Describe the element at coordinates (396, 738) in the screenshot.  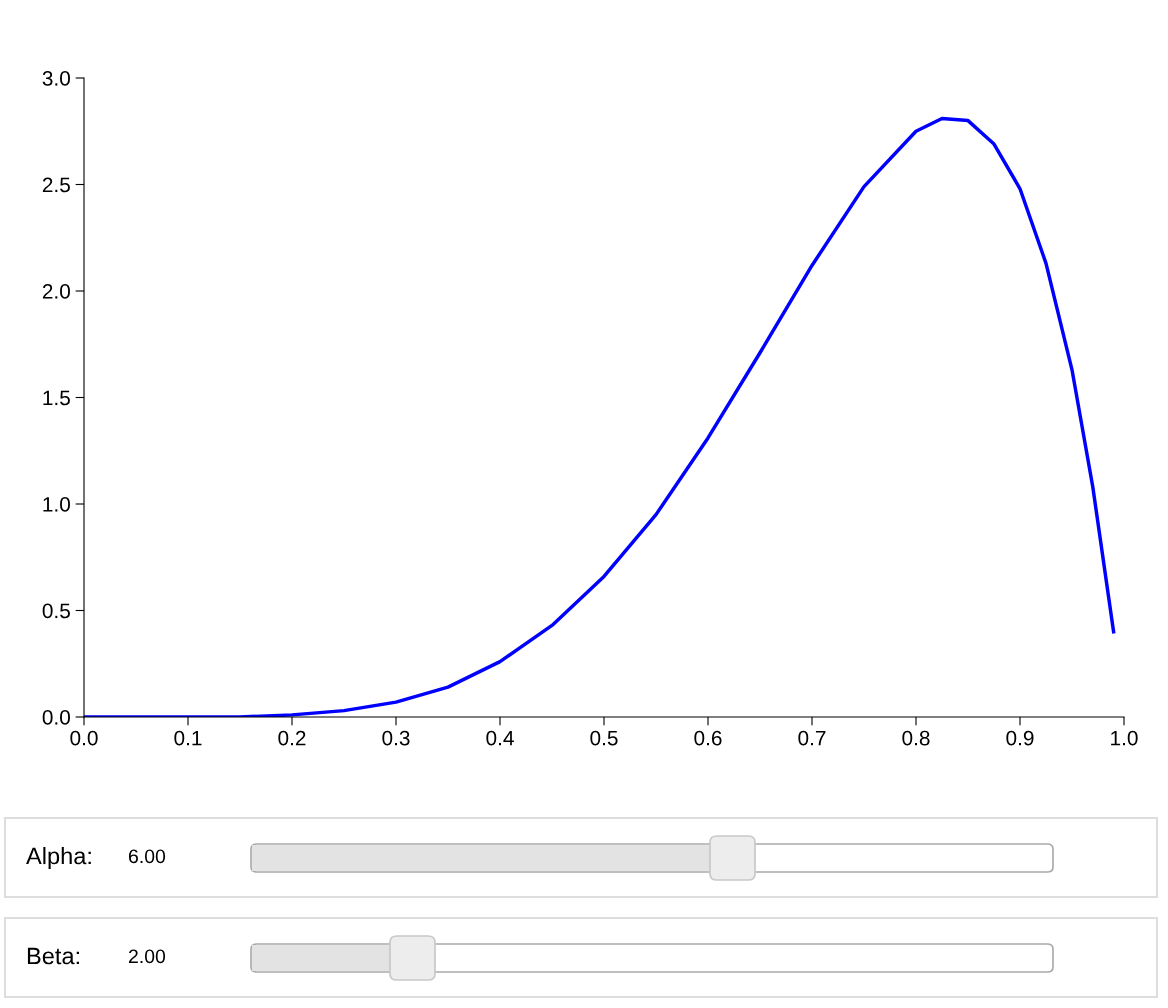
I see `x-tick-label: 0.3` at that location.